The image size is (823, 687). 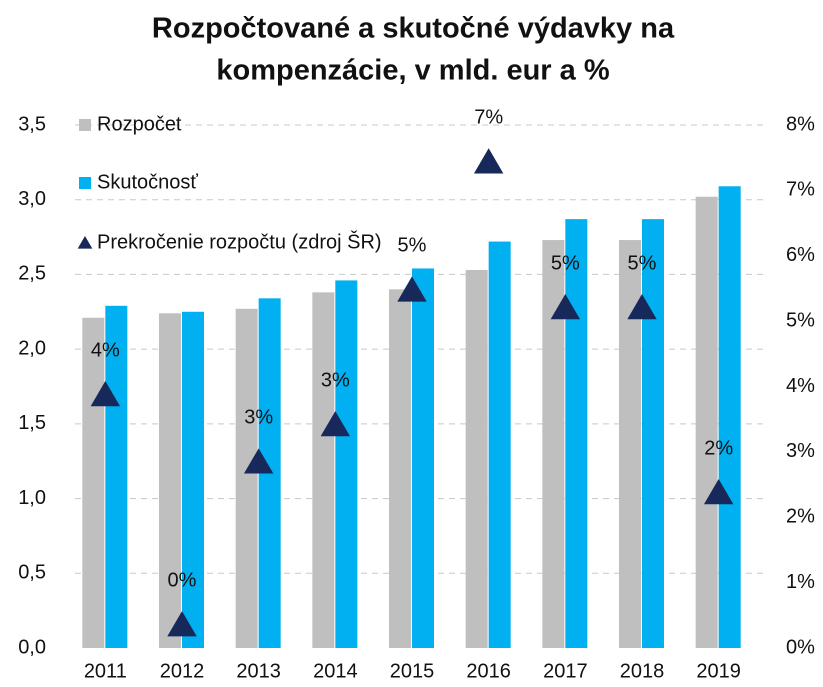 What do you see at coordinates (800, 255) in the screenshot?
I see `y2-tick-label: 6%` at bounding box center [800, 255].